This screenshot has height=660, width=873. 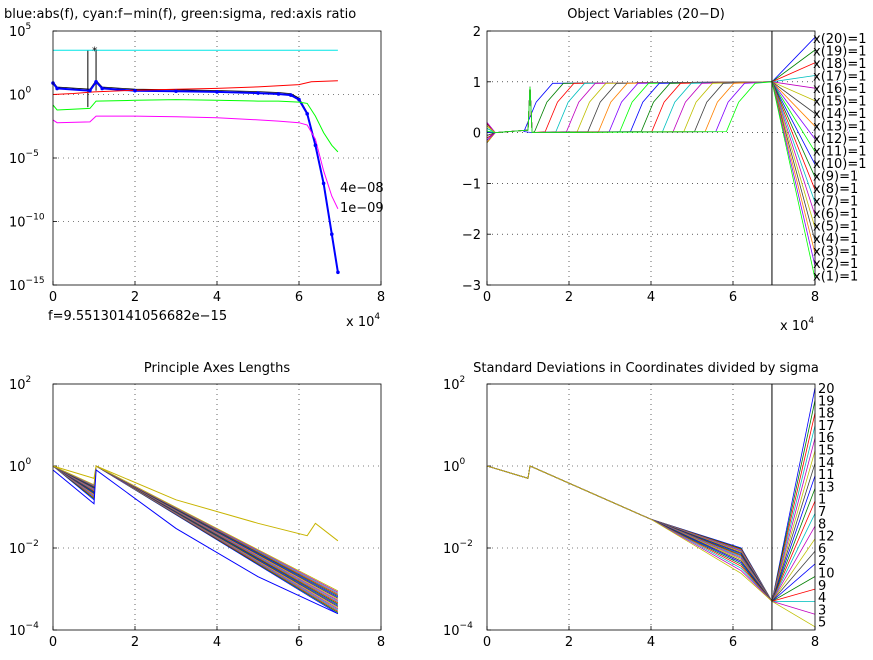 I want to click on y-tick-exponent: 5, so click(x=29, y=27).